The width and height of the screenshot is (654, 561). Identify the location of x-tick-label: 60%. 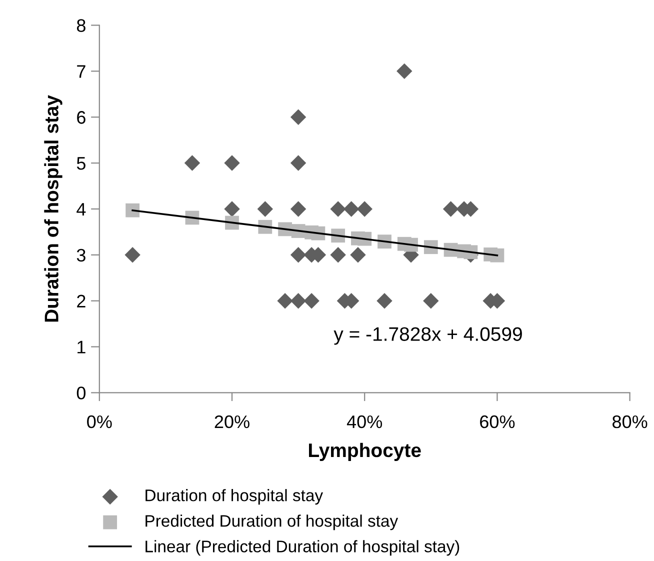
(497, 421).